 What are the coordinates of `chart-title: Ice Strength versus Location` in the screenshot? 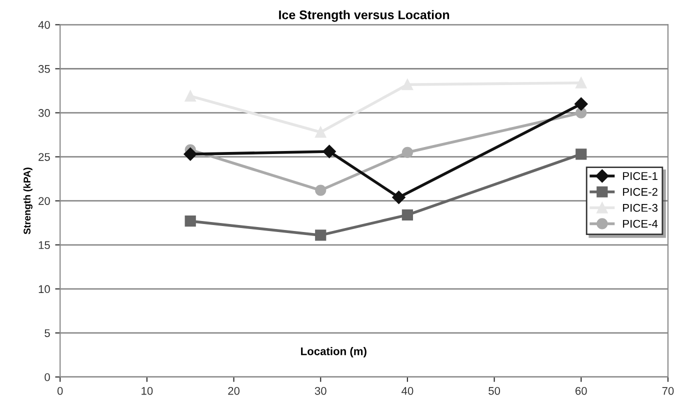 It's located at (364, 16).